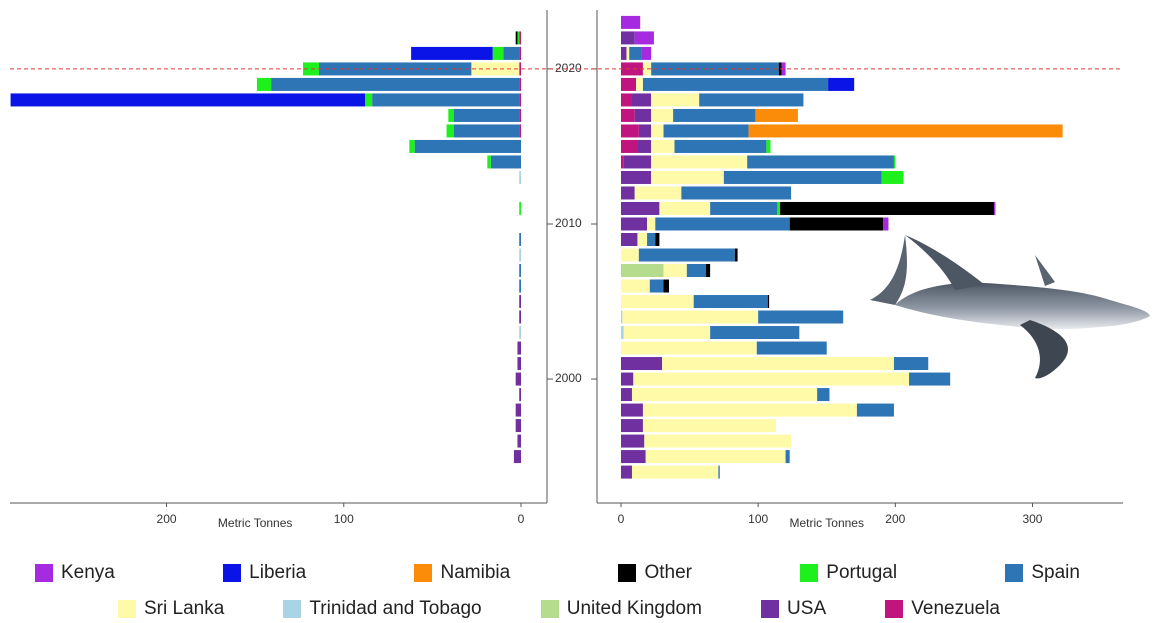  What do you see at coordinates (557, 573) in the screenshot?
I see `legend: Kenya Liberia Namibia Other Portugal Spain` at bounding box center [557, 573].